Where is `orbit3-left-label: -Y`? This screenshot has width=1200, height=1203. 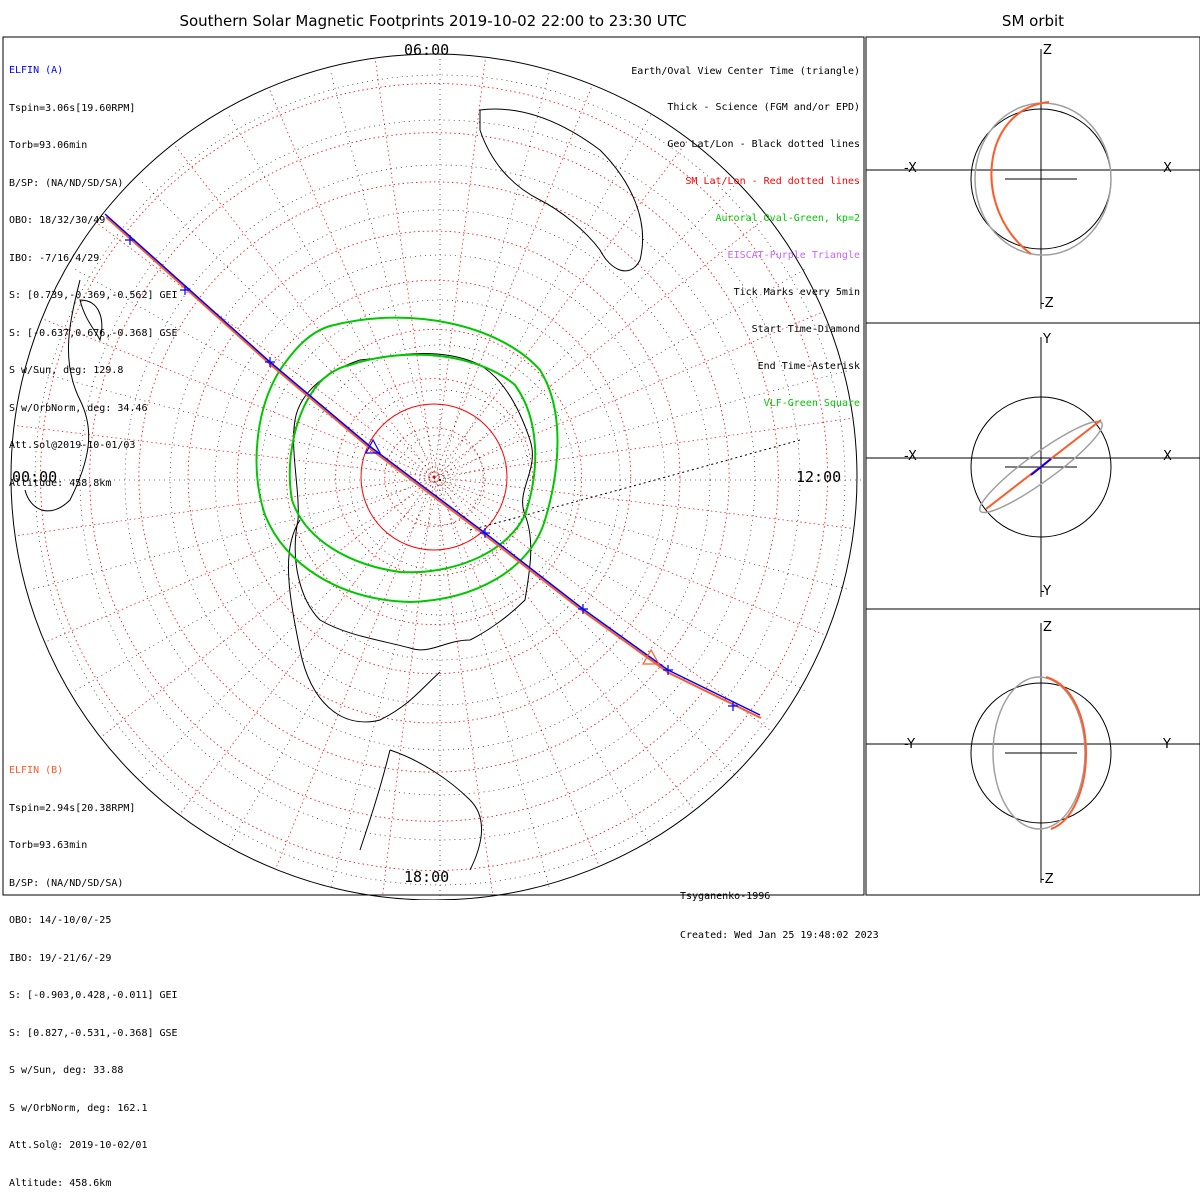
orbit3-left-label: -Y is located at coordinates (910, 744).